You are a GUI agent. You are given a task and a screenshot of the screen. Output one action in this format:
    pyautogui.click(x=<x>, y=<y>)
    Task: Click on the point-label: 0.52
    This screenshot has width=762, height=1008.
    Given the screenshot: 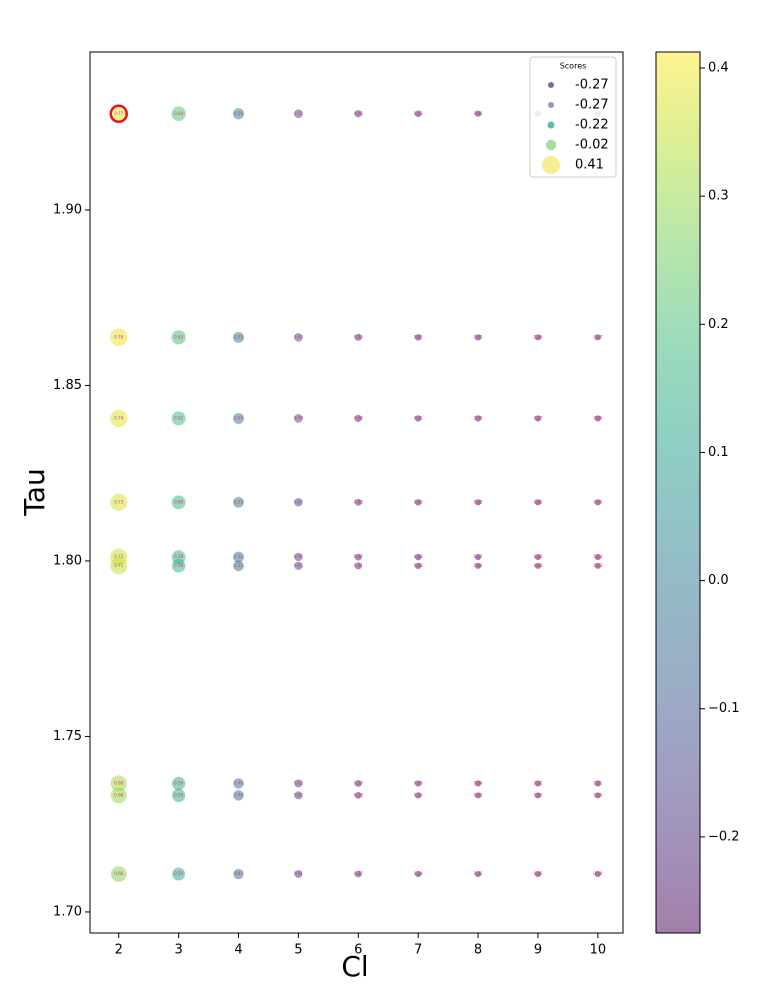 What is the action you would take?
    pyautogui.click(x=238, y=556)
    